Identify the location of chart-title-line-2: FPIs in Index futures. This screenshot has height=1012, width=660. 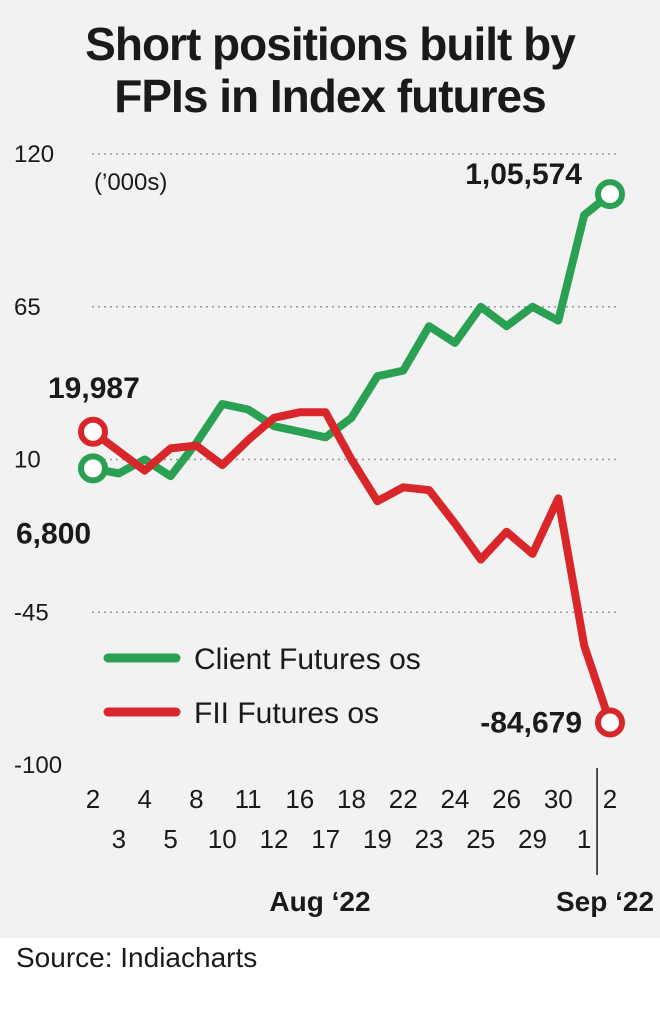
(330, 96).